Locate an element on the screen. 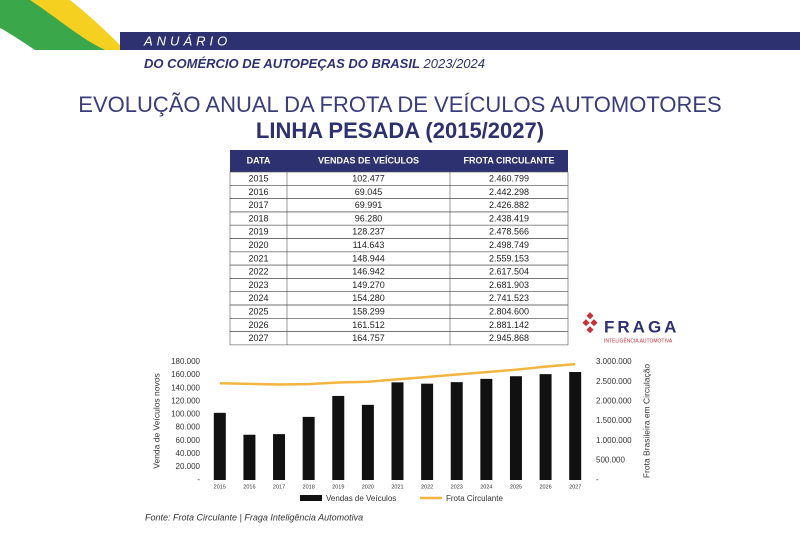 This screenshot has height=534, width=800. y-tick-label: 40.000 is located at coordinates (188, 453).